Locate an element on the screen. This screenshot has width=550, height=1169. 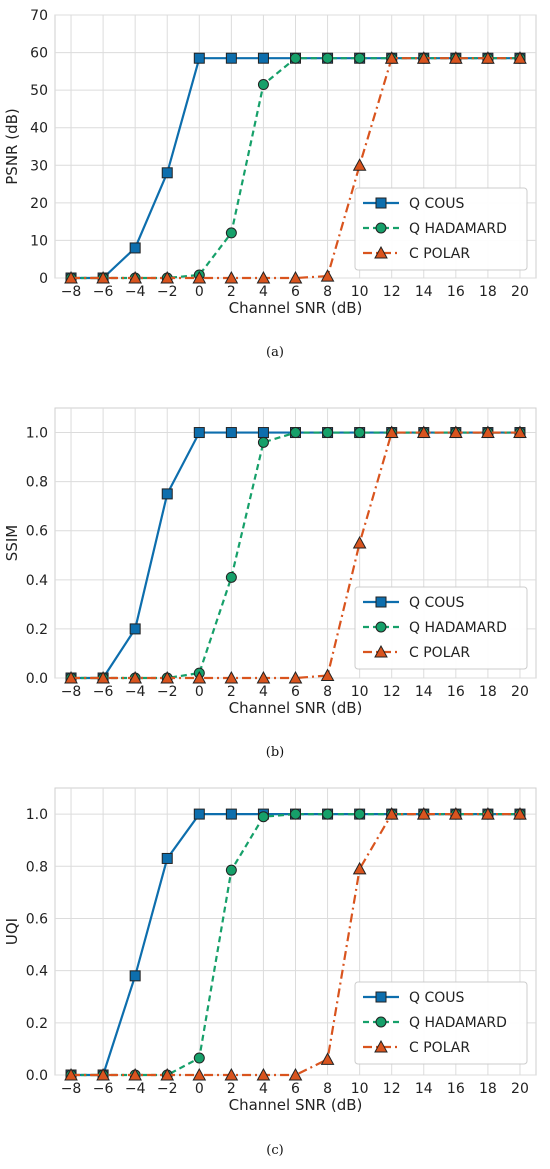
x-tick-label: 20 is located at coordinates (520, 692).